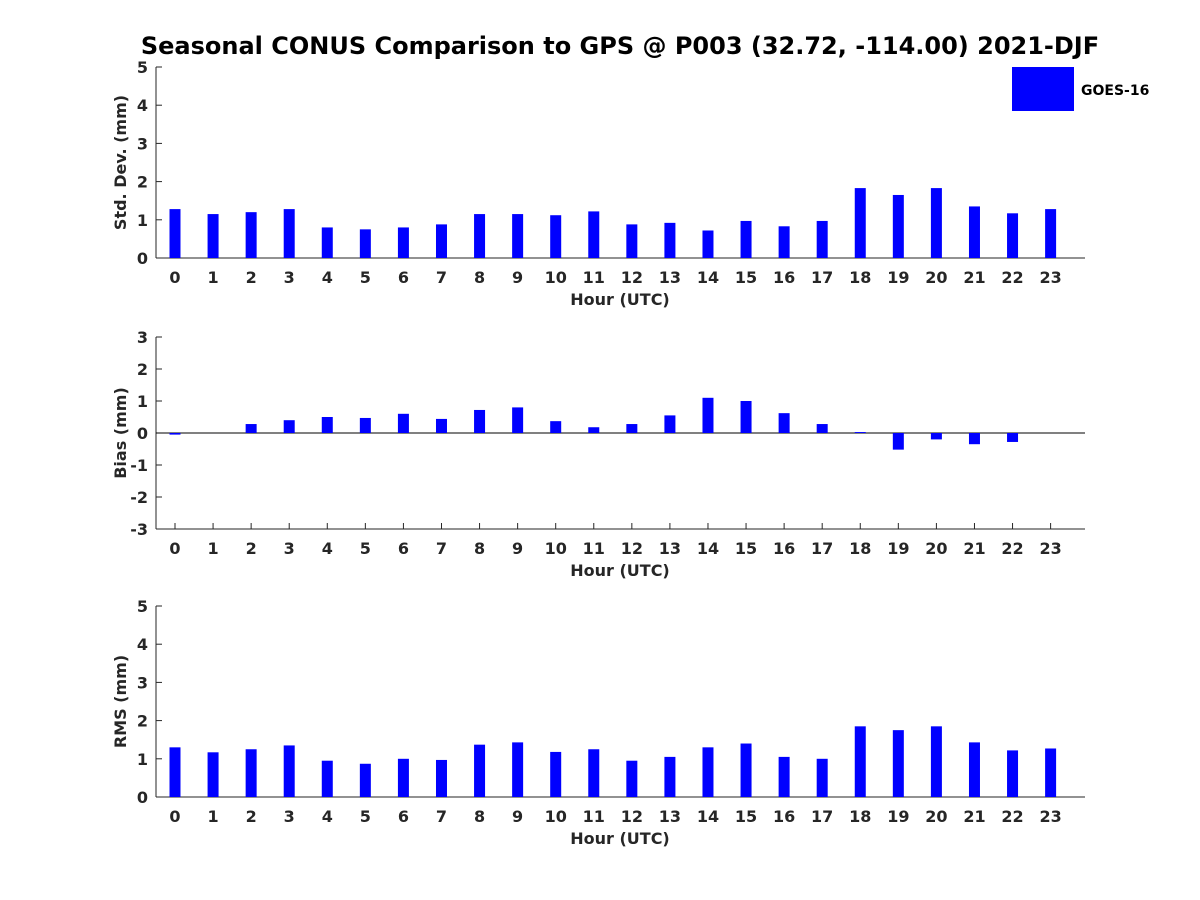  What do you see at coordinates (120, 701) in the screenshot?
I see `rms-y-axis-label: RMS (mm)` at bounding box center [120, 701].